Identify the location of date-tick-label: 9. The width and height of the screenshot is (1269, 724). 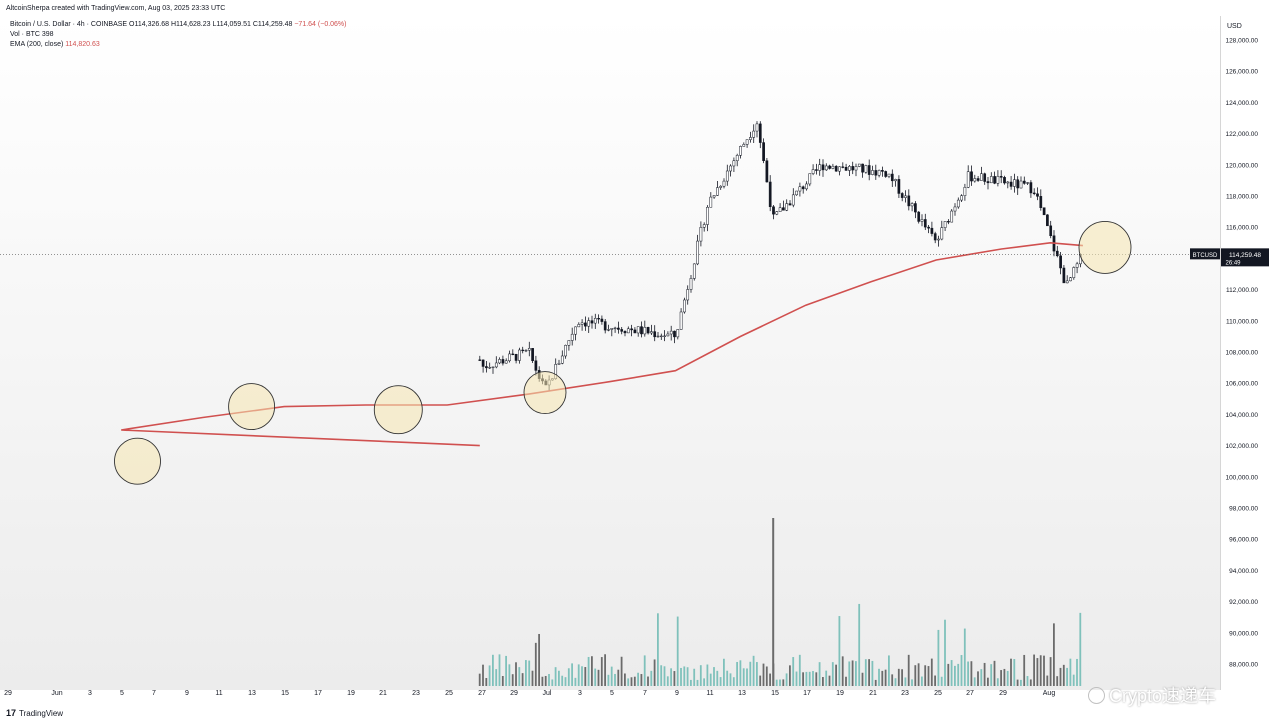
(677, 693).